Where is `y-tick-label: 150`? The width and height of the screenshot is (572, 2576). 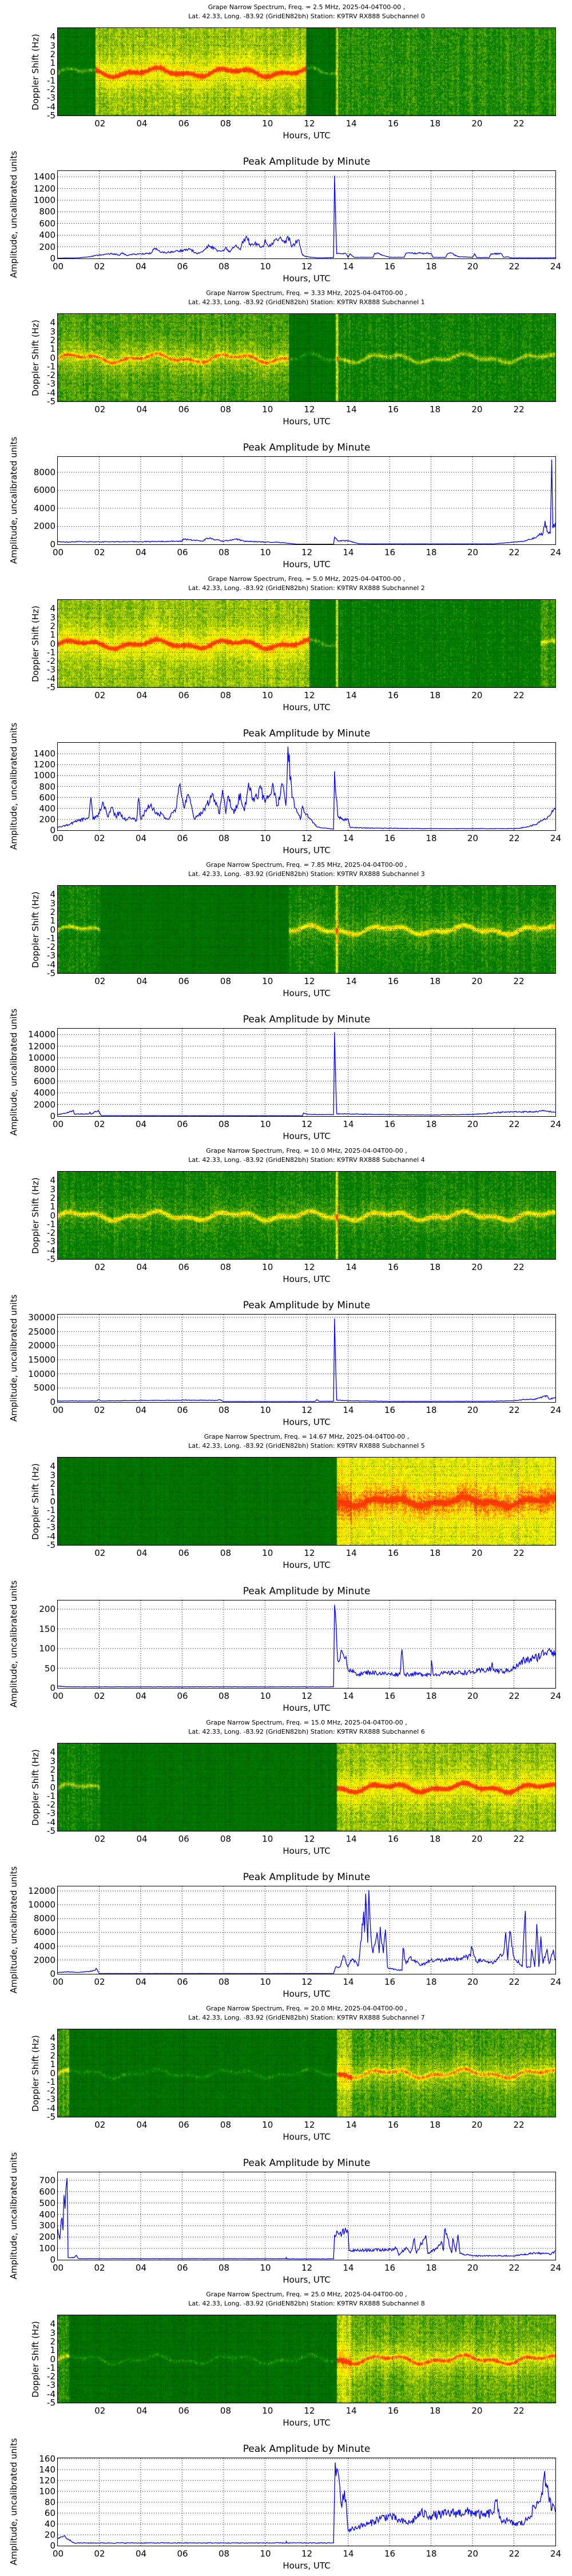
y-tick-label: 150 is located at coordinates (47, 1628).